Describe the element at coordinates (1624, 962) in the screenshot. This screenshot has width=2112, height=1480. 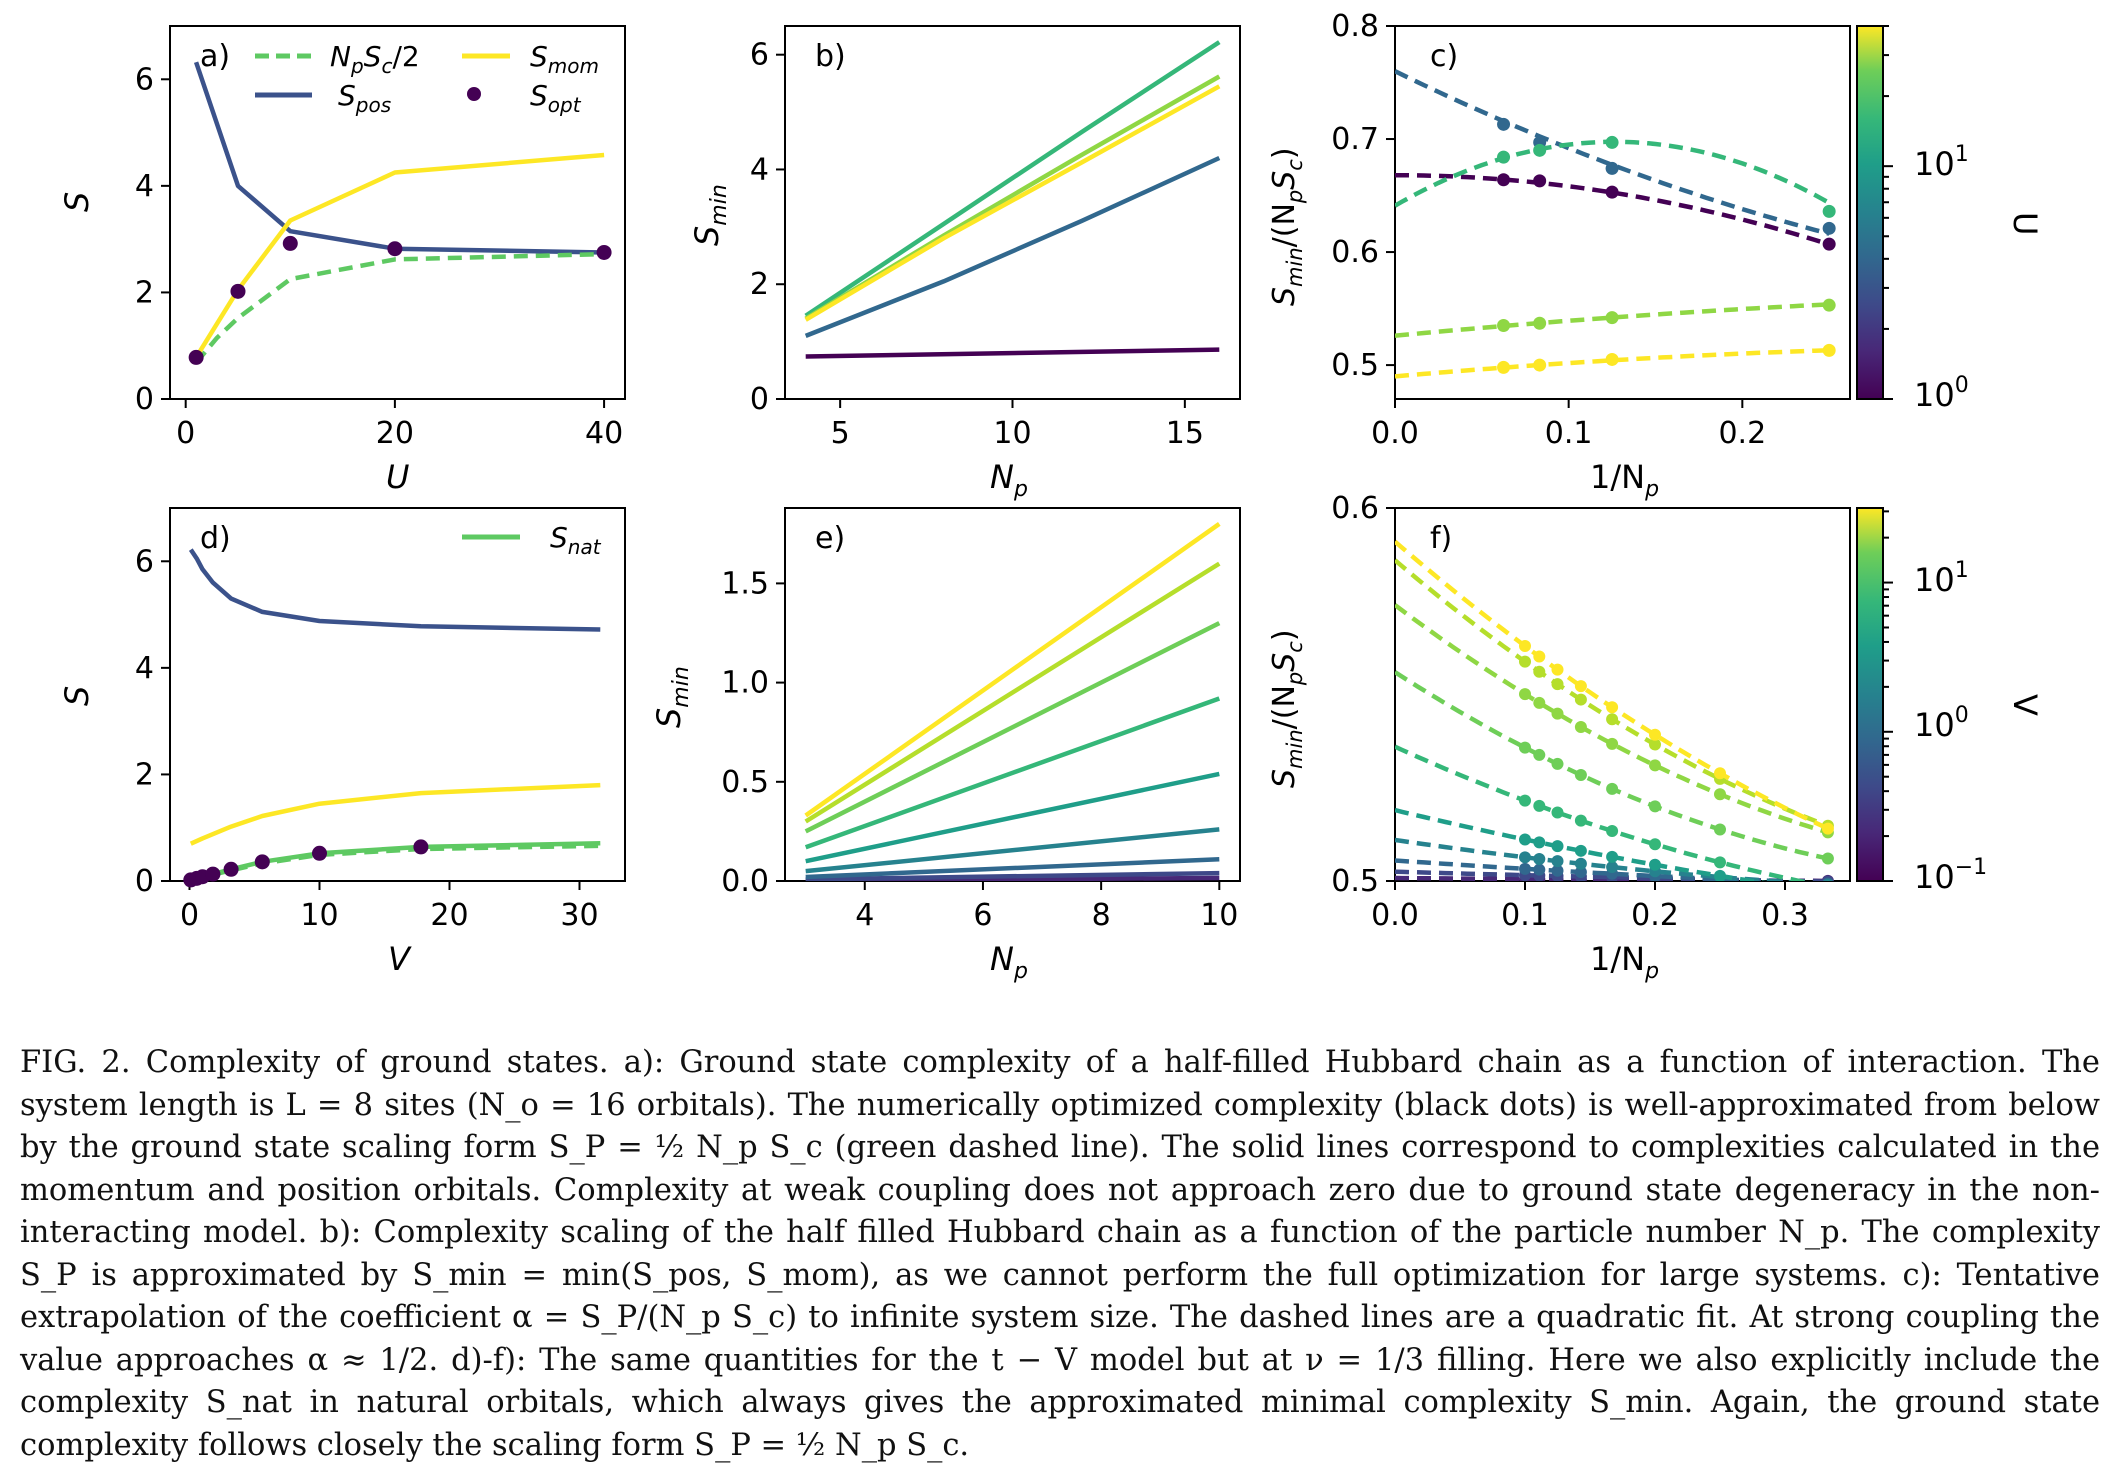
I see `panel-f-xlabel: 1/Np` at that location.